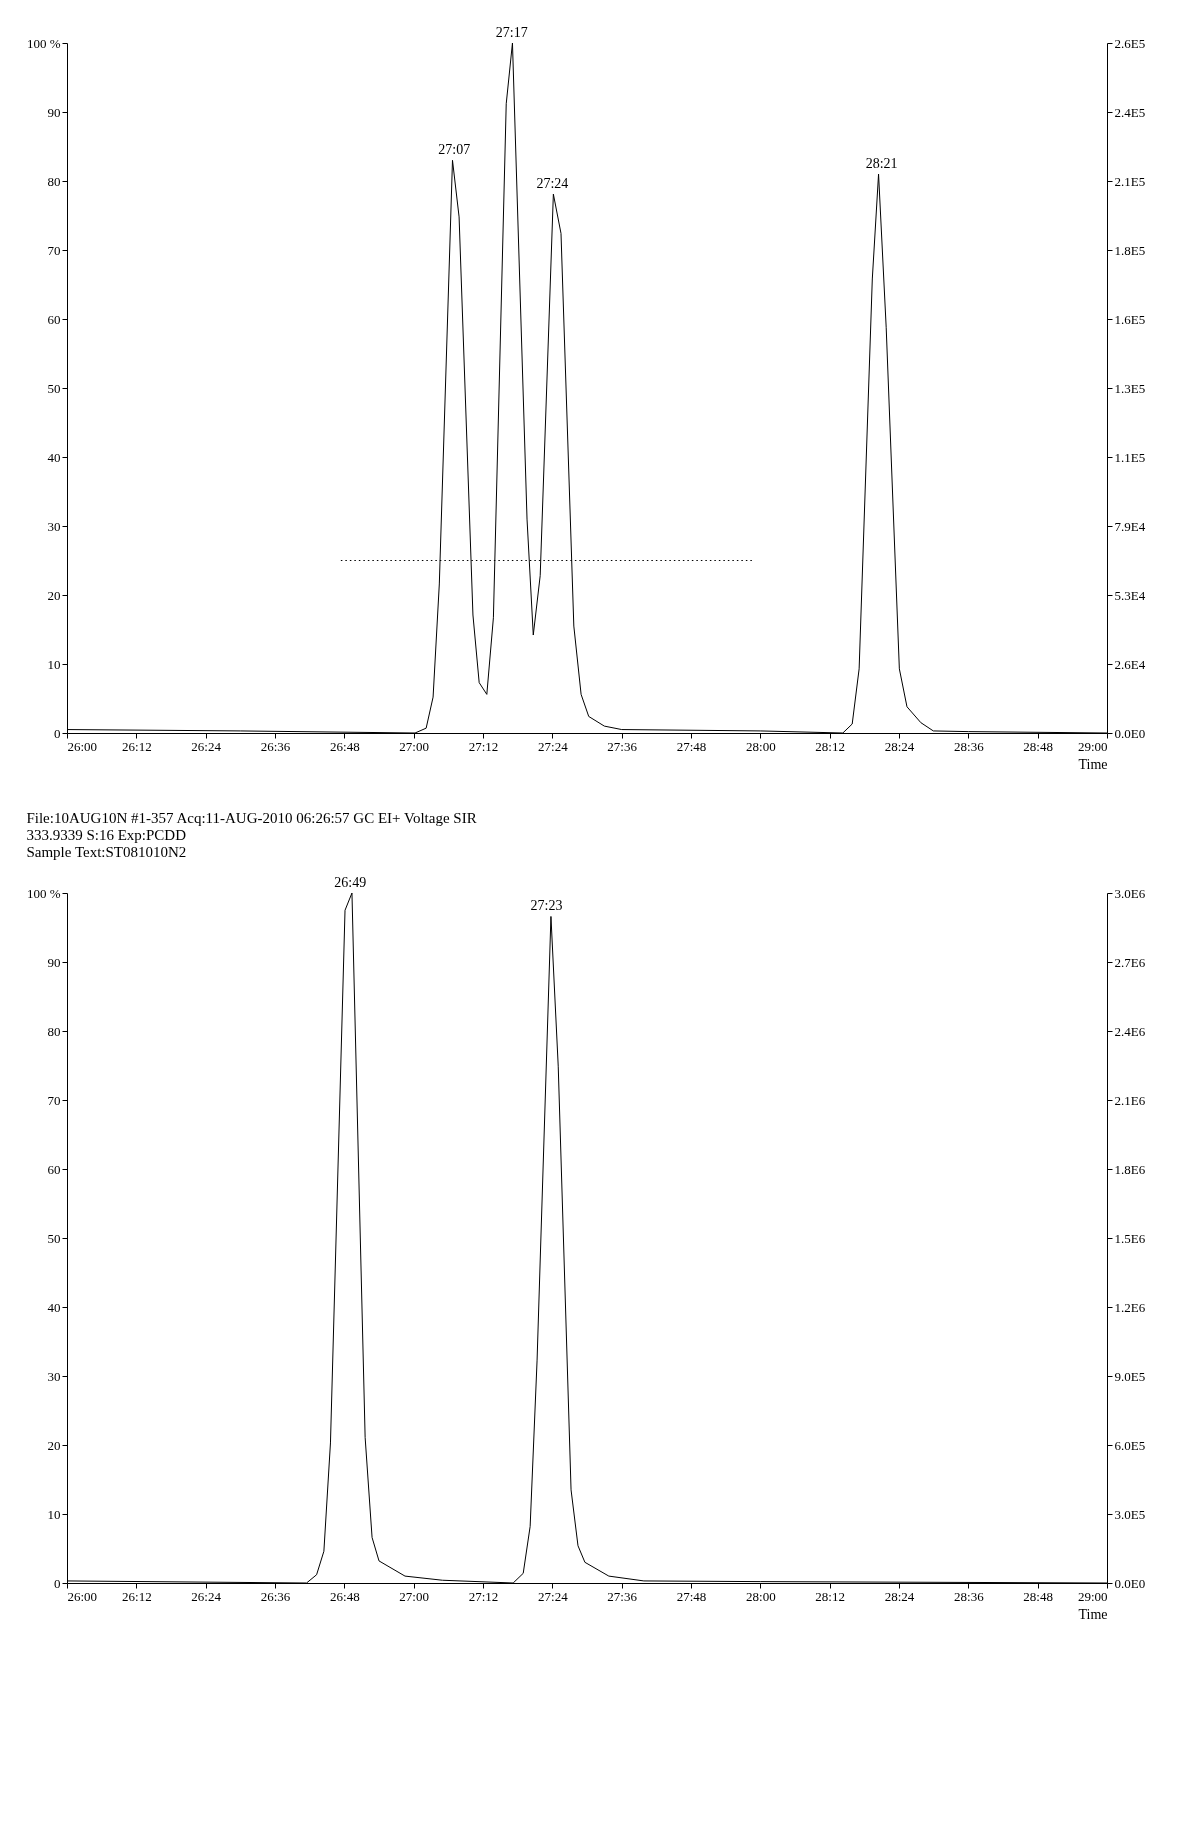 The image size is (1191, 1823). I want to click on y2-tick-label: 1.1E5, so click(1130, 457).